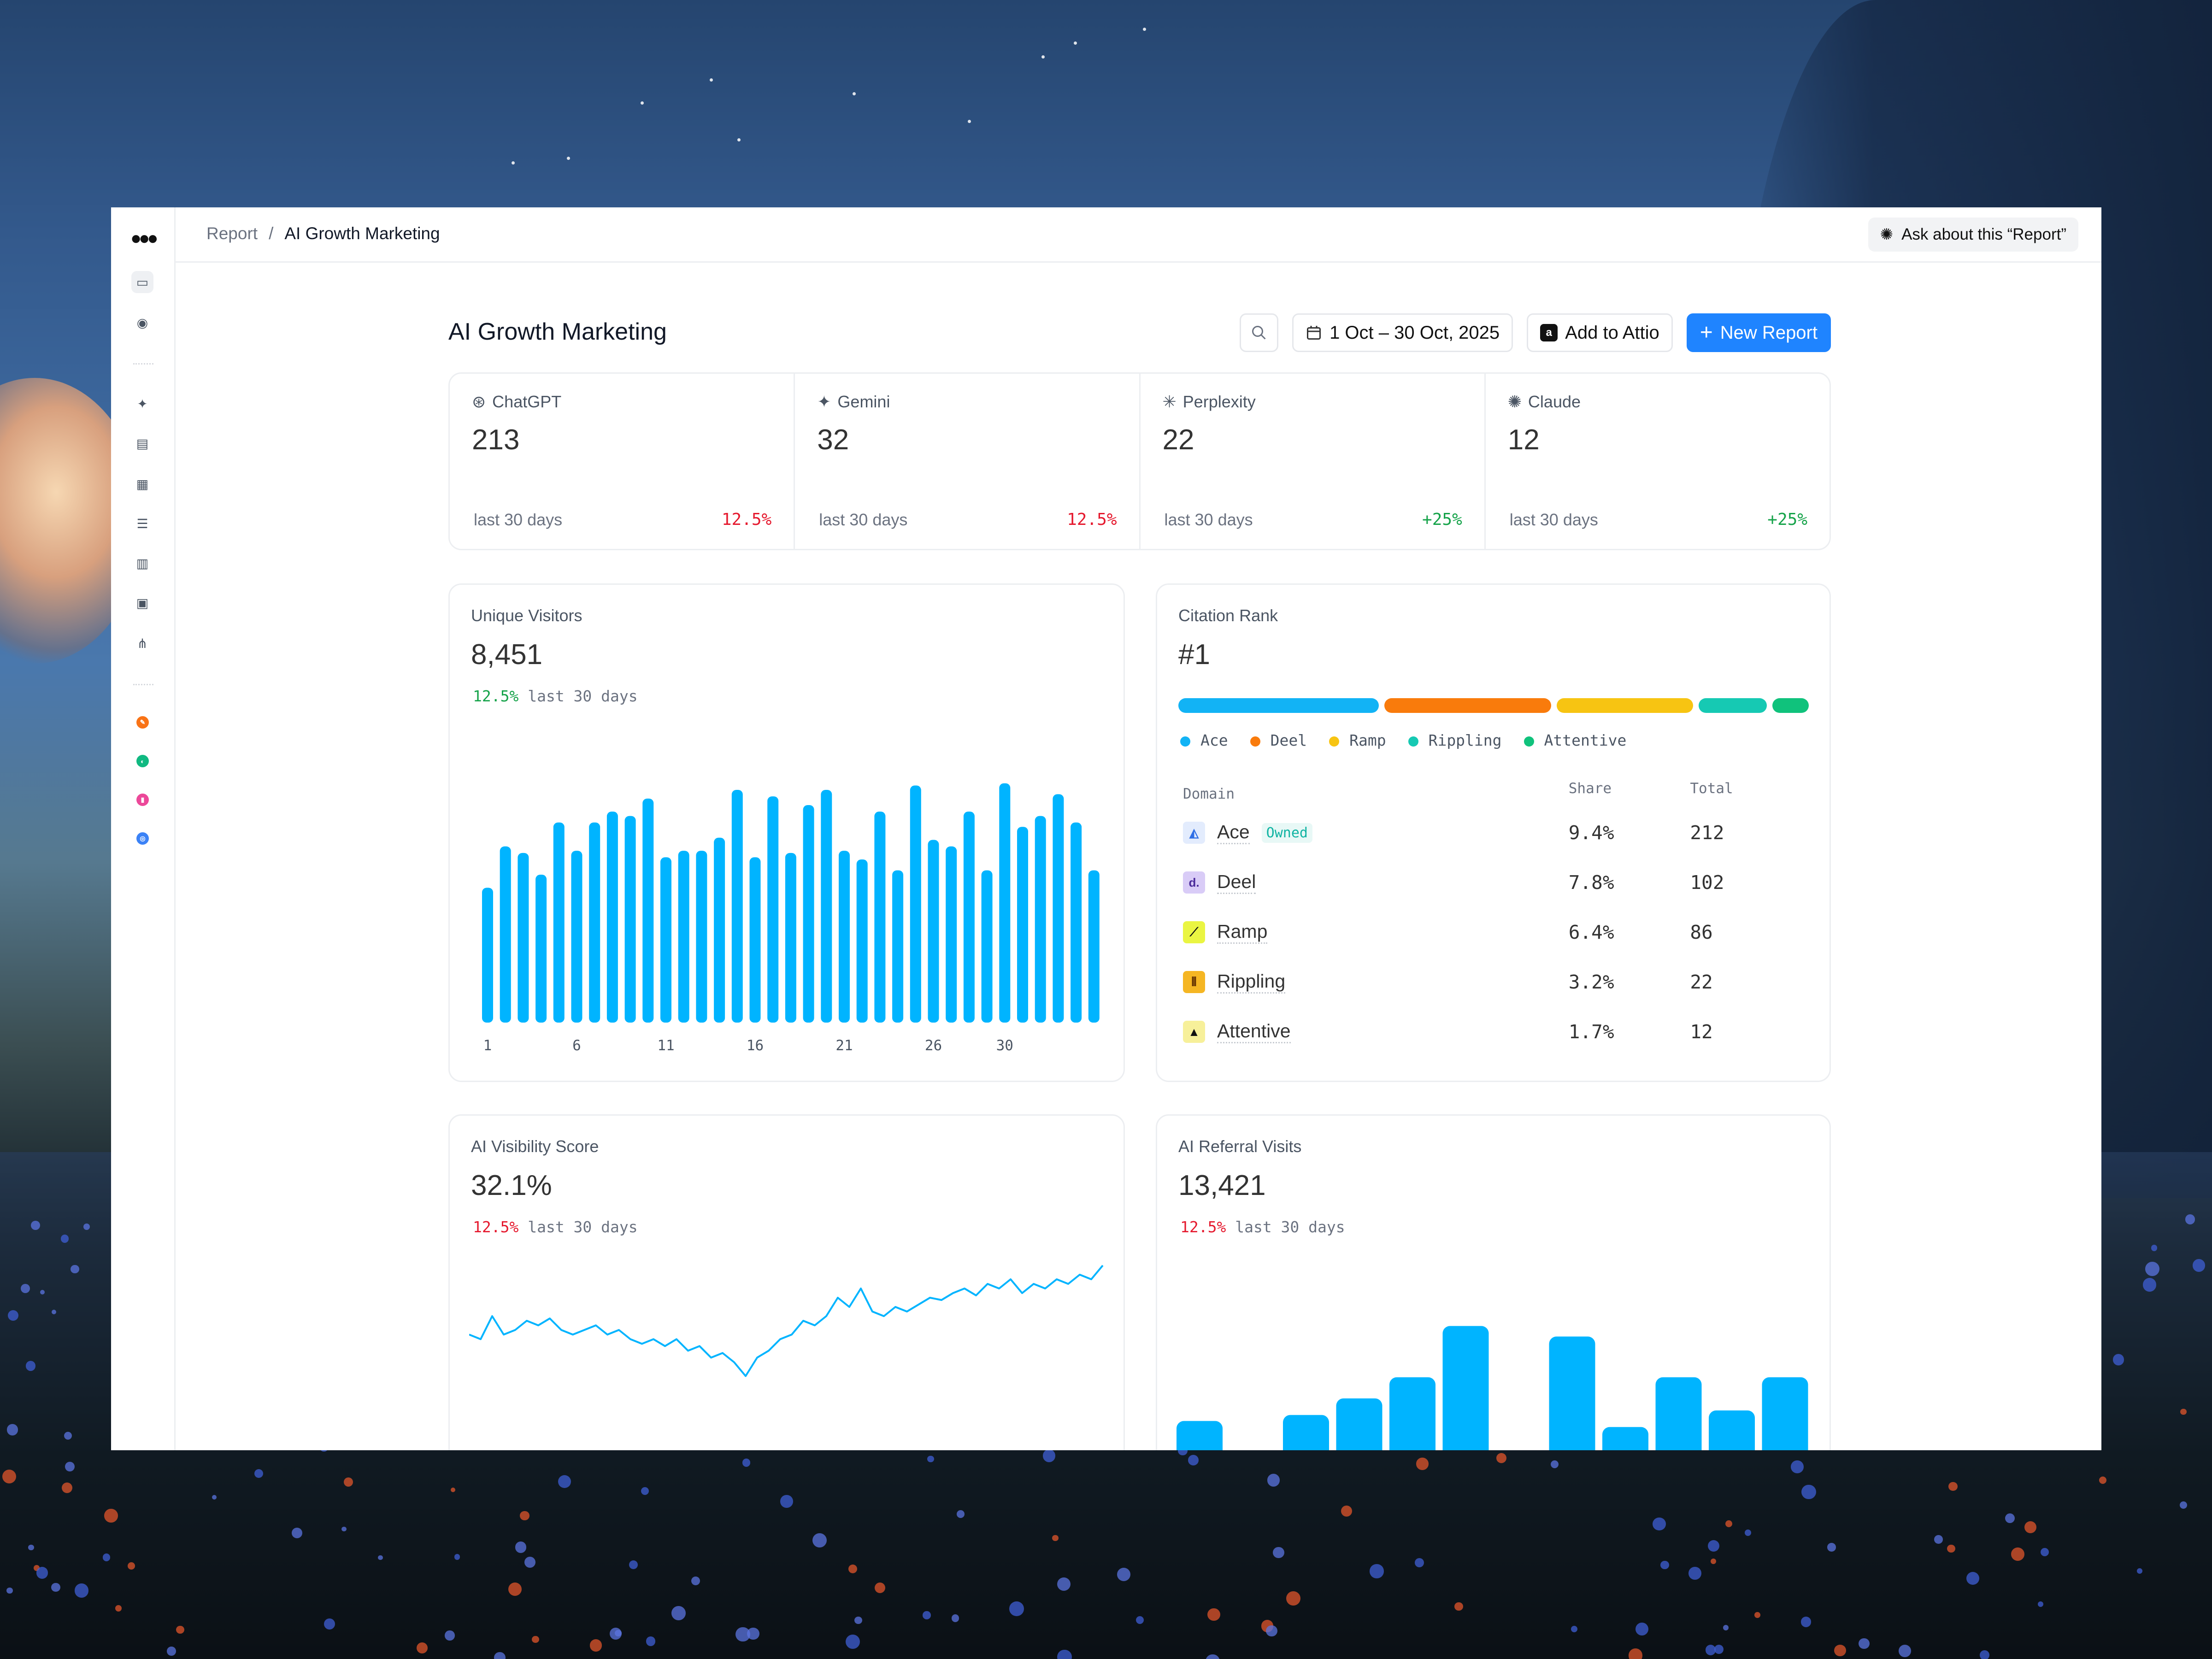 This screenshot has height=1659, width=2212. I want to click on ask-report-button: ✺ Ask about this “Report”, so click(1973, 235).